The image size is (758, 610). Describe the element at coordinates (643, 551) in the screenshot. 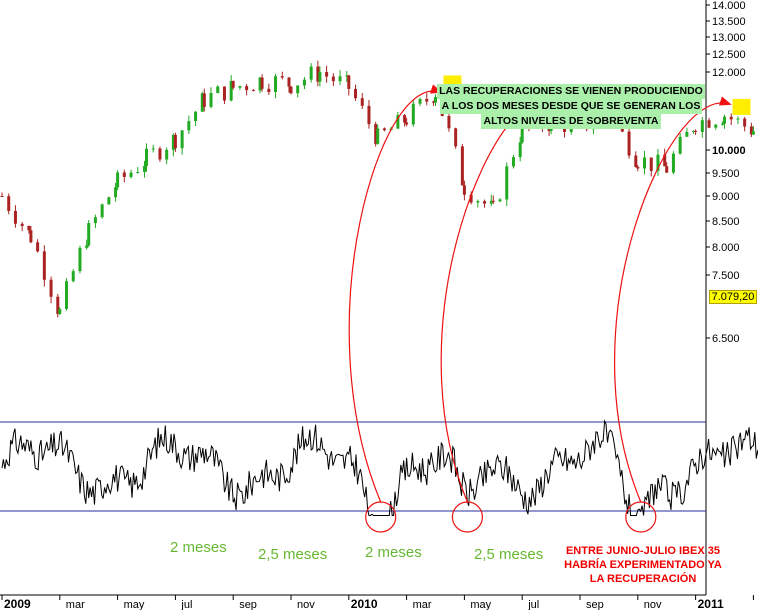

I see `conclusion-line-1: ENTRE JUNIO-JULIO IBEX 35` at that location.